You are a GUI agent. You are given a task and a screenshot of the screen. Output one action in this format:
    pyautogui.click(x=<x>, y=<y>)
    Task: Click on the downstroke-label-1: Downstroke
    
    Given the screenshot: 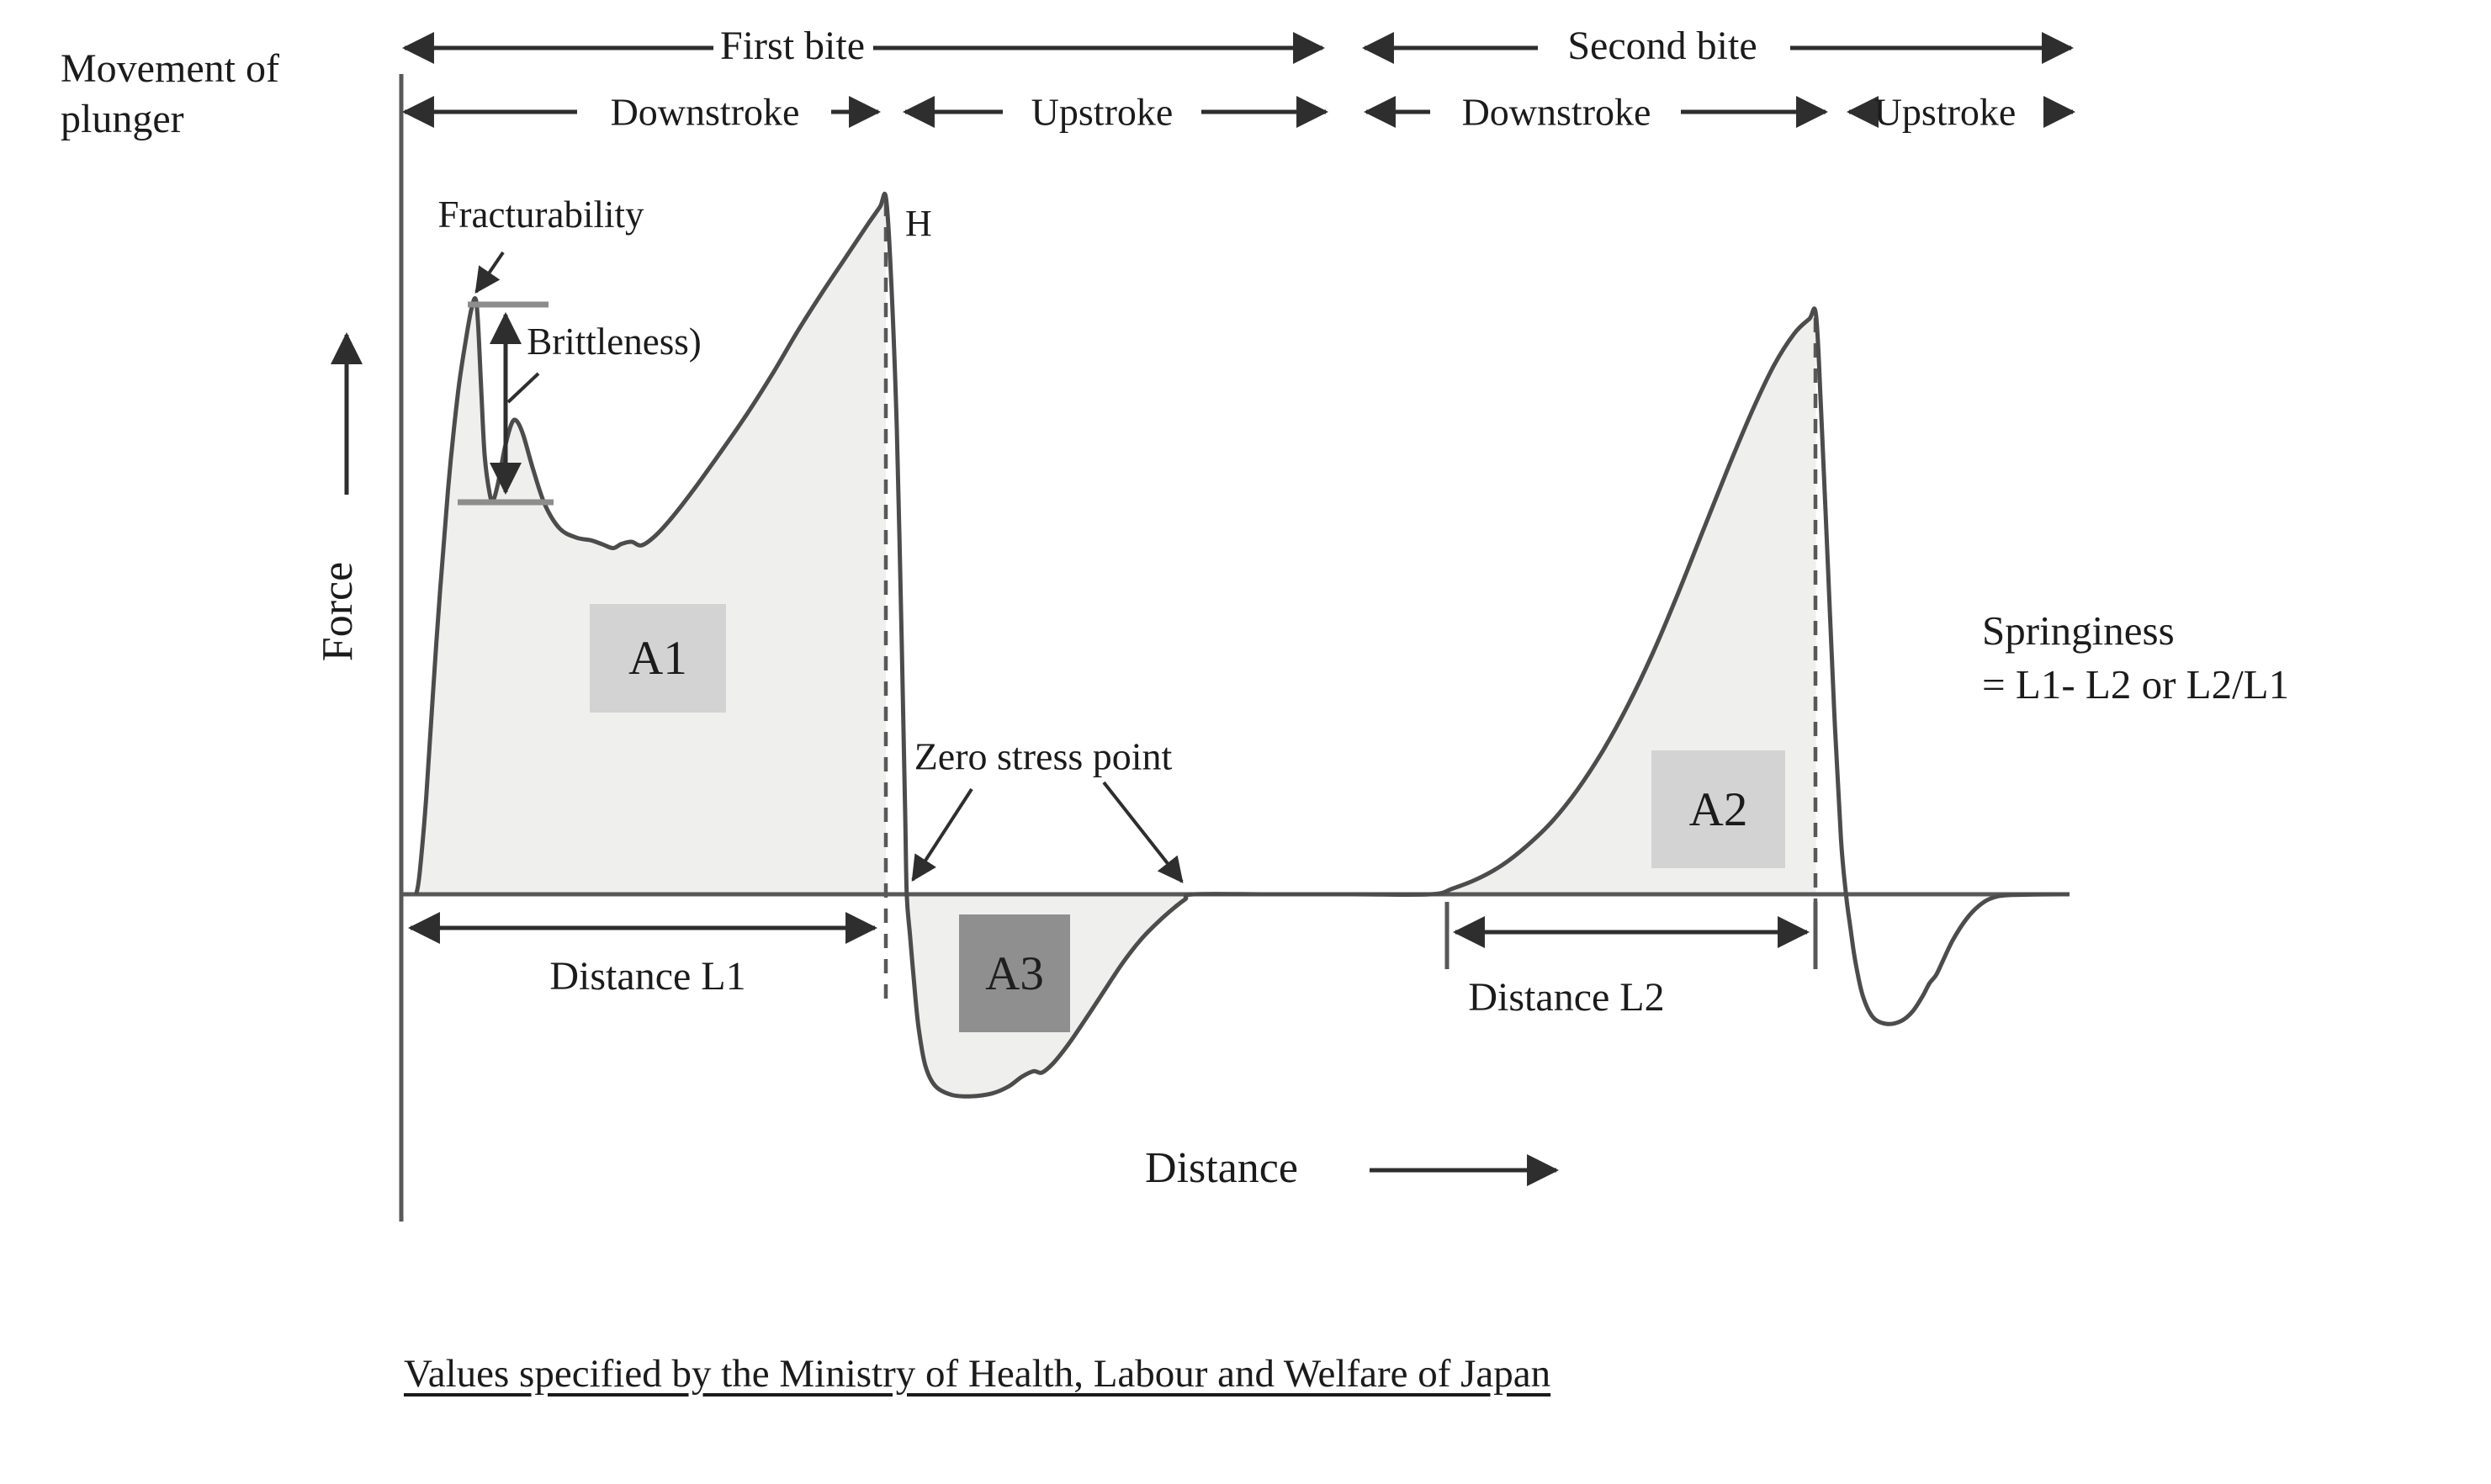 What is the action you would take?
    pyautogui.click(x=705, y=112)
    